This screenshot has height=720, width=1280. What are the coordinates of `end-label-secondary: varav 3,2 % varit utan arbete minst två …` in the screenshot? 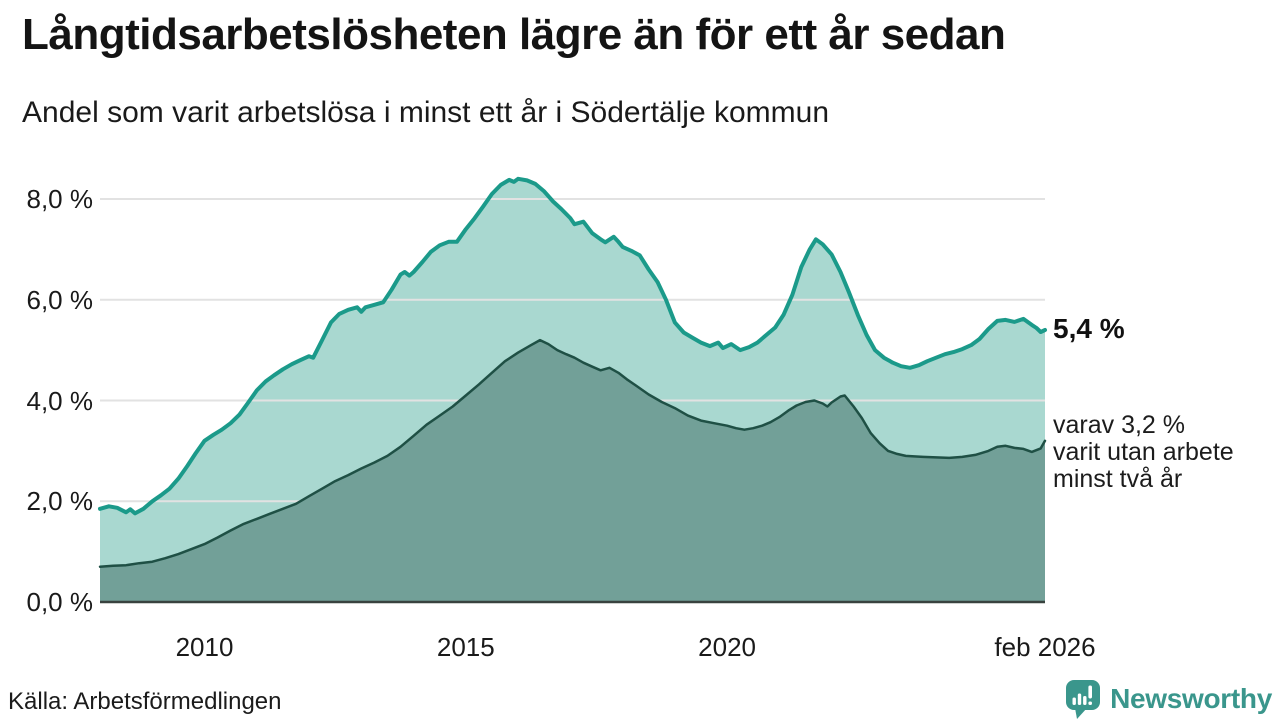 It's located at (1143, 451).